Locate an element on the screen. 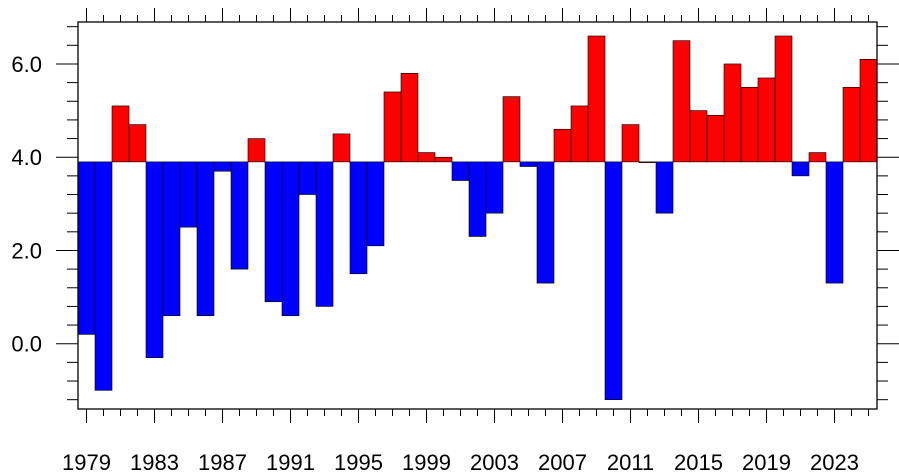 The height and width of the screenshot is (475, 899). bar-2003 is located at coordinates (494, 187).